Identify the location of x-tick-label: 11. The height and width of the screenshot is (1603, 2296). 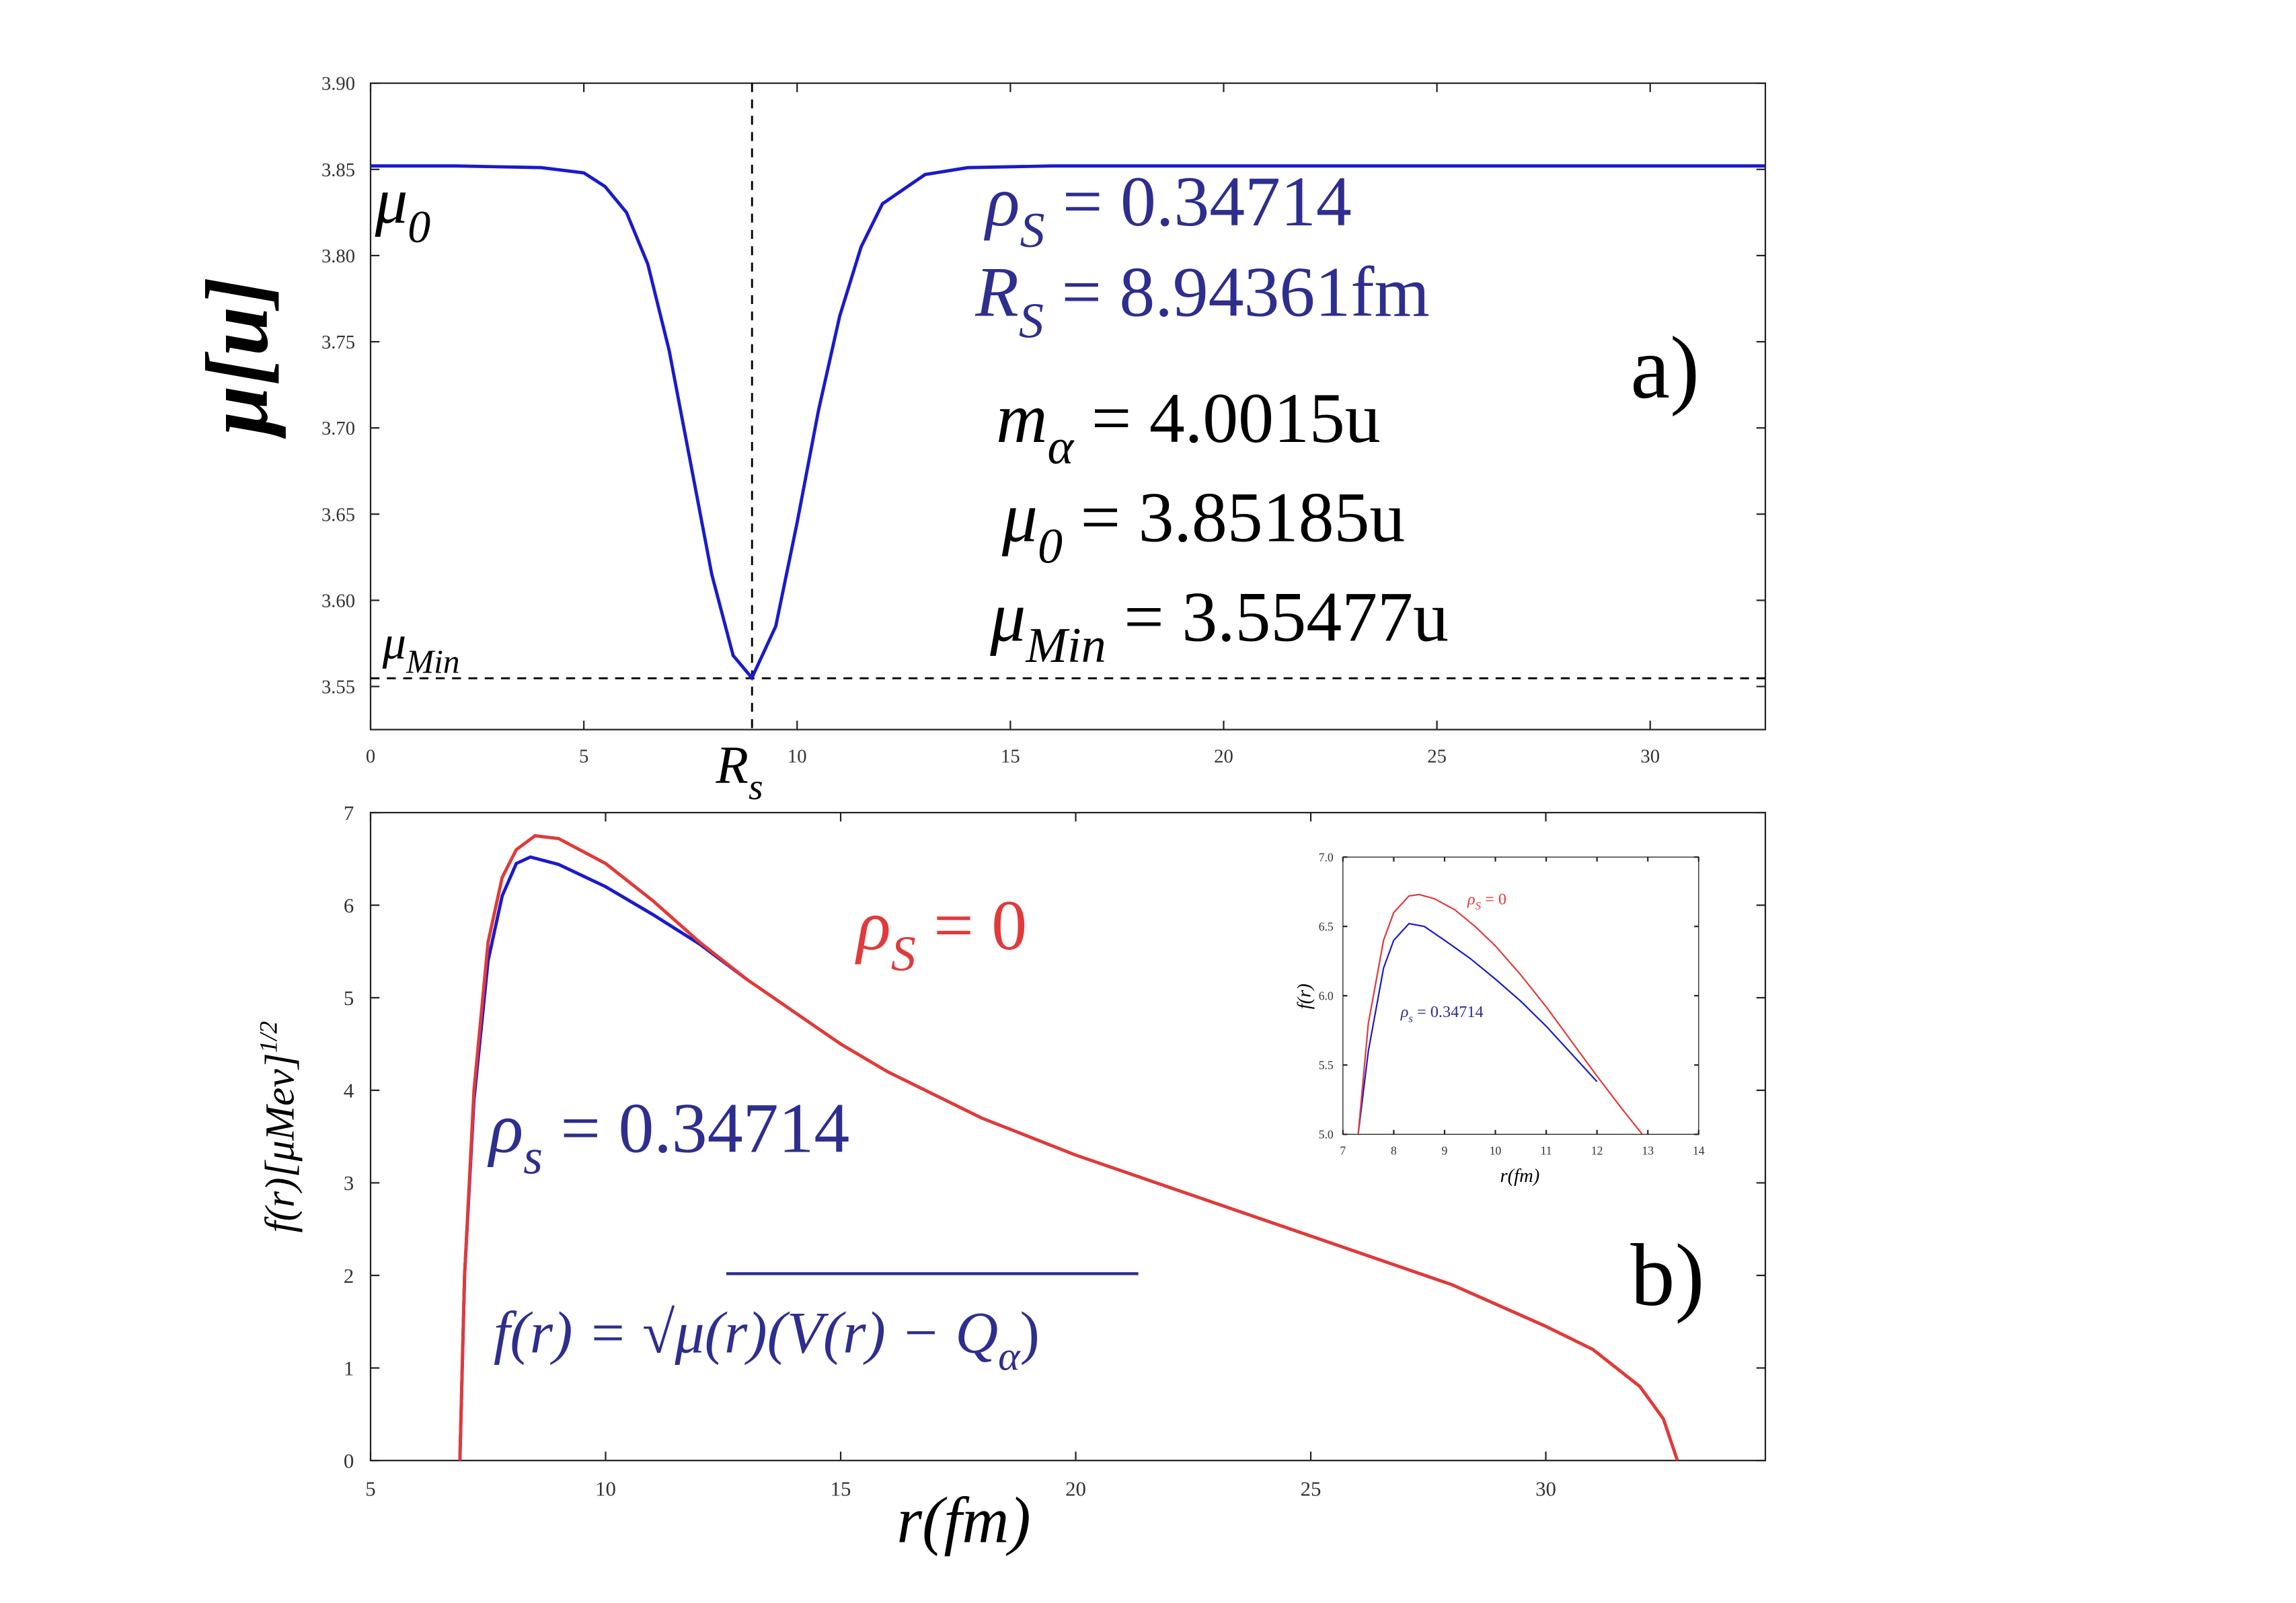
(1547, 1150).